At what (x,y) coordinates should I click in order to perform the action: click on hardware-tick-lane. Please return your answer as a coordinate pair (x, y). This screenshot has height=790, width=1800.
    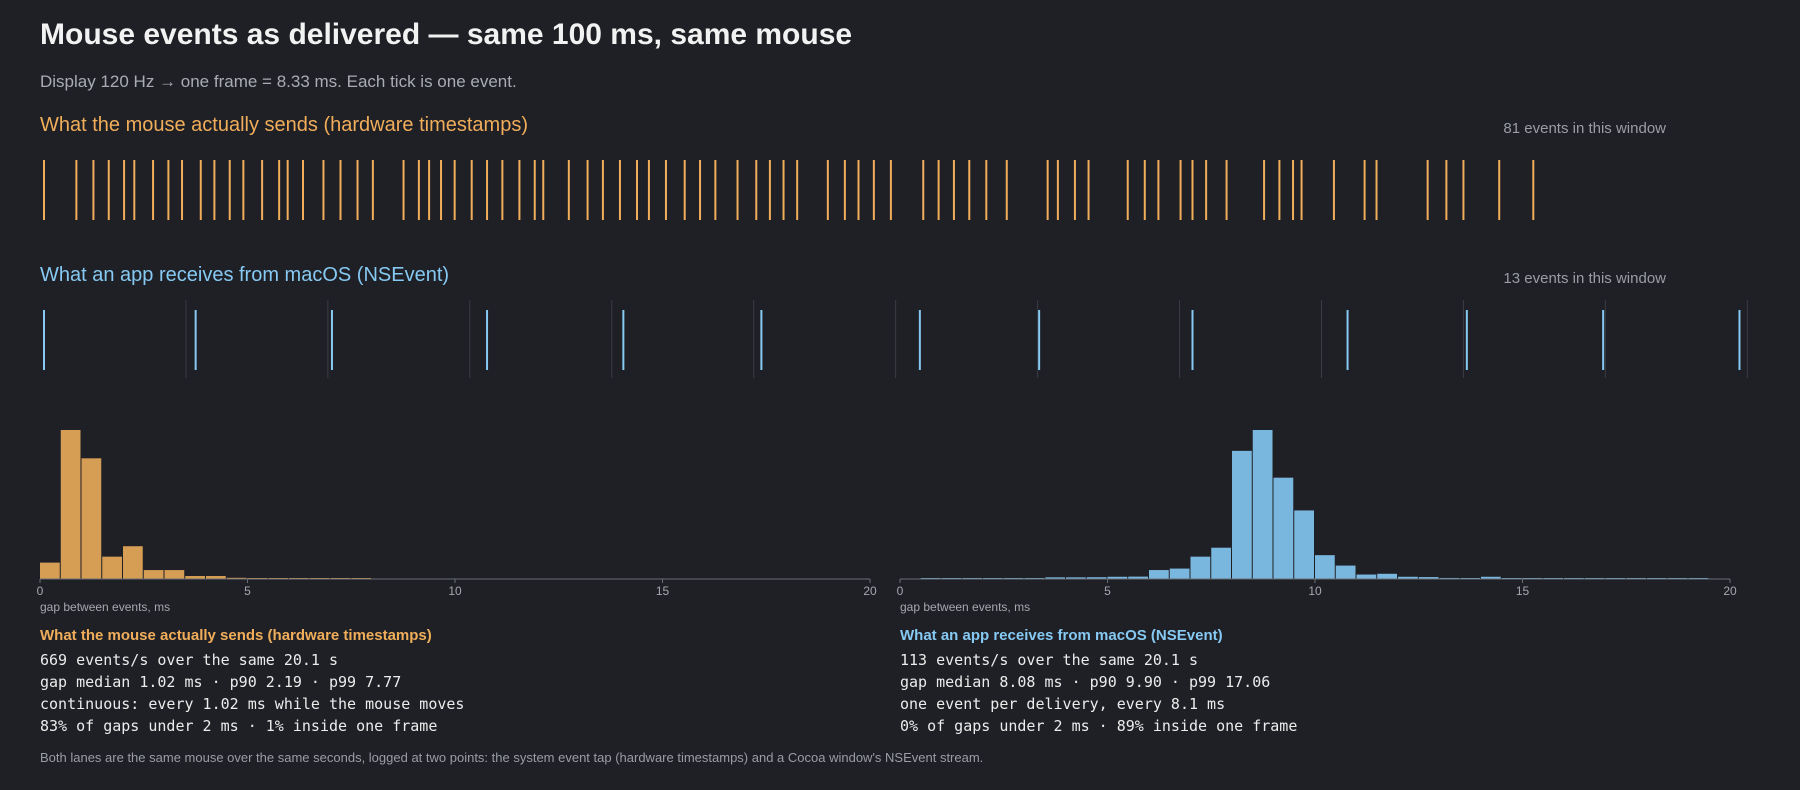
    Looking at the image, I should click on (789, 190).